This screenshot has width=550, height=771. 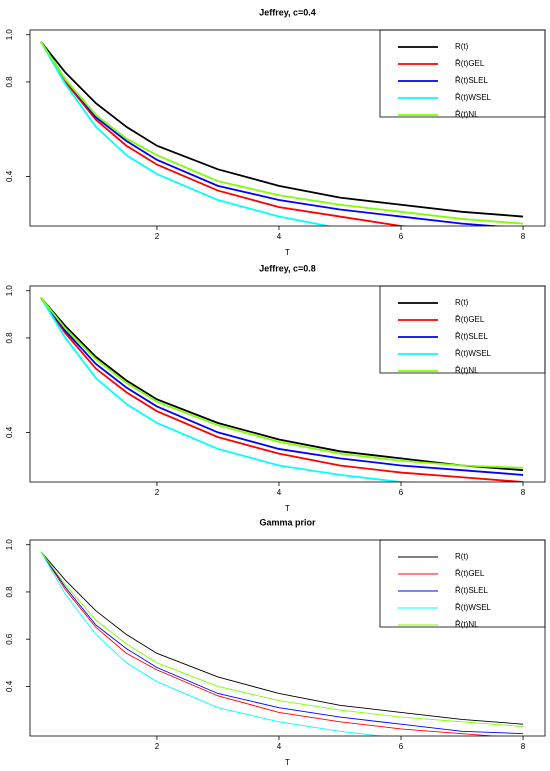 What do you see at coordinates (9, 639) in the screenshot?
I see `y-tick-label: 0.6` at bounding box center [9, 639].